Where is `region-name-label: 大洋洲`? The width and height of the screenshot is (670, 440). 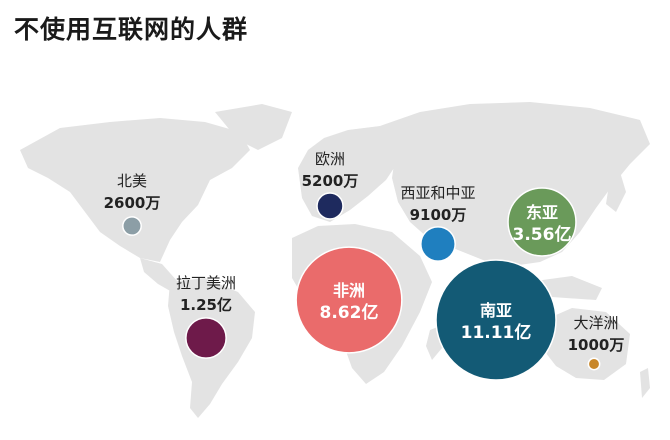 region-name-label: 大洋洲 is located at coordinates (595, 323).